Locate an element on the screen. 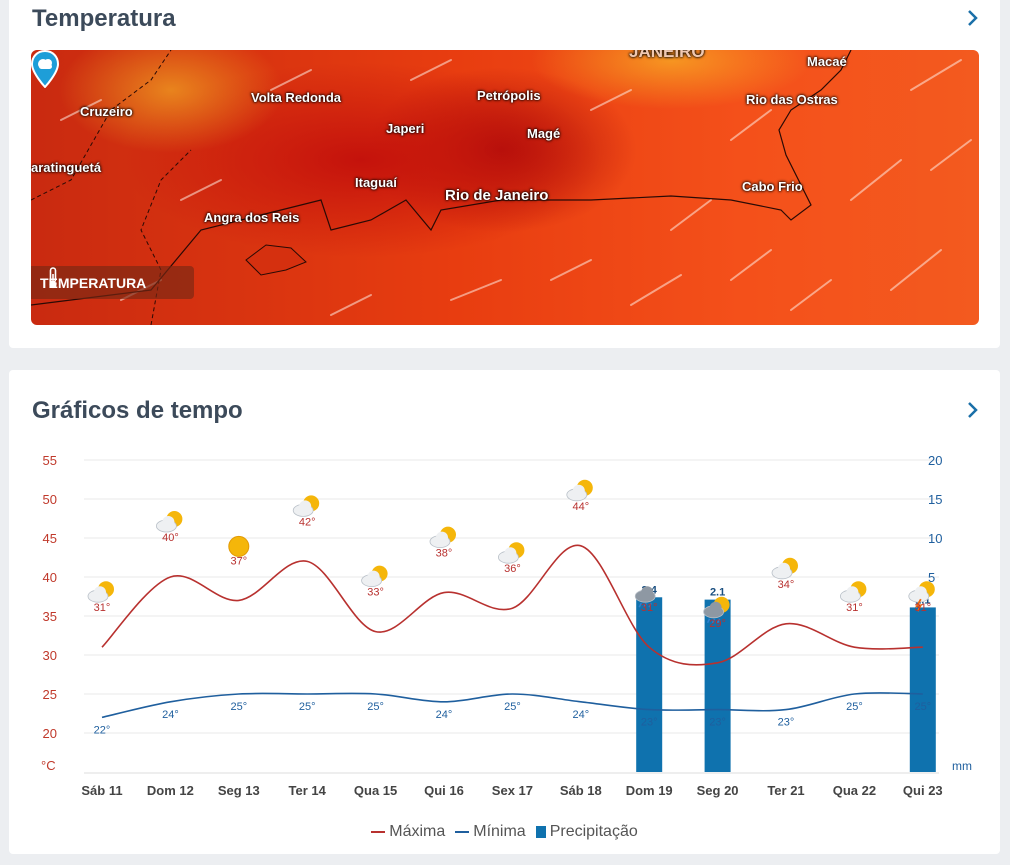 This screenshot has width=1010, height=865. map-layer-badge: TEMPERATURA is located at coordinates (112, 282).